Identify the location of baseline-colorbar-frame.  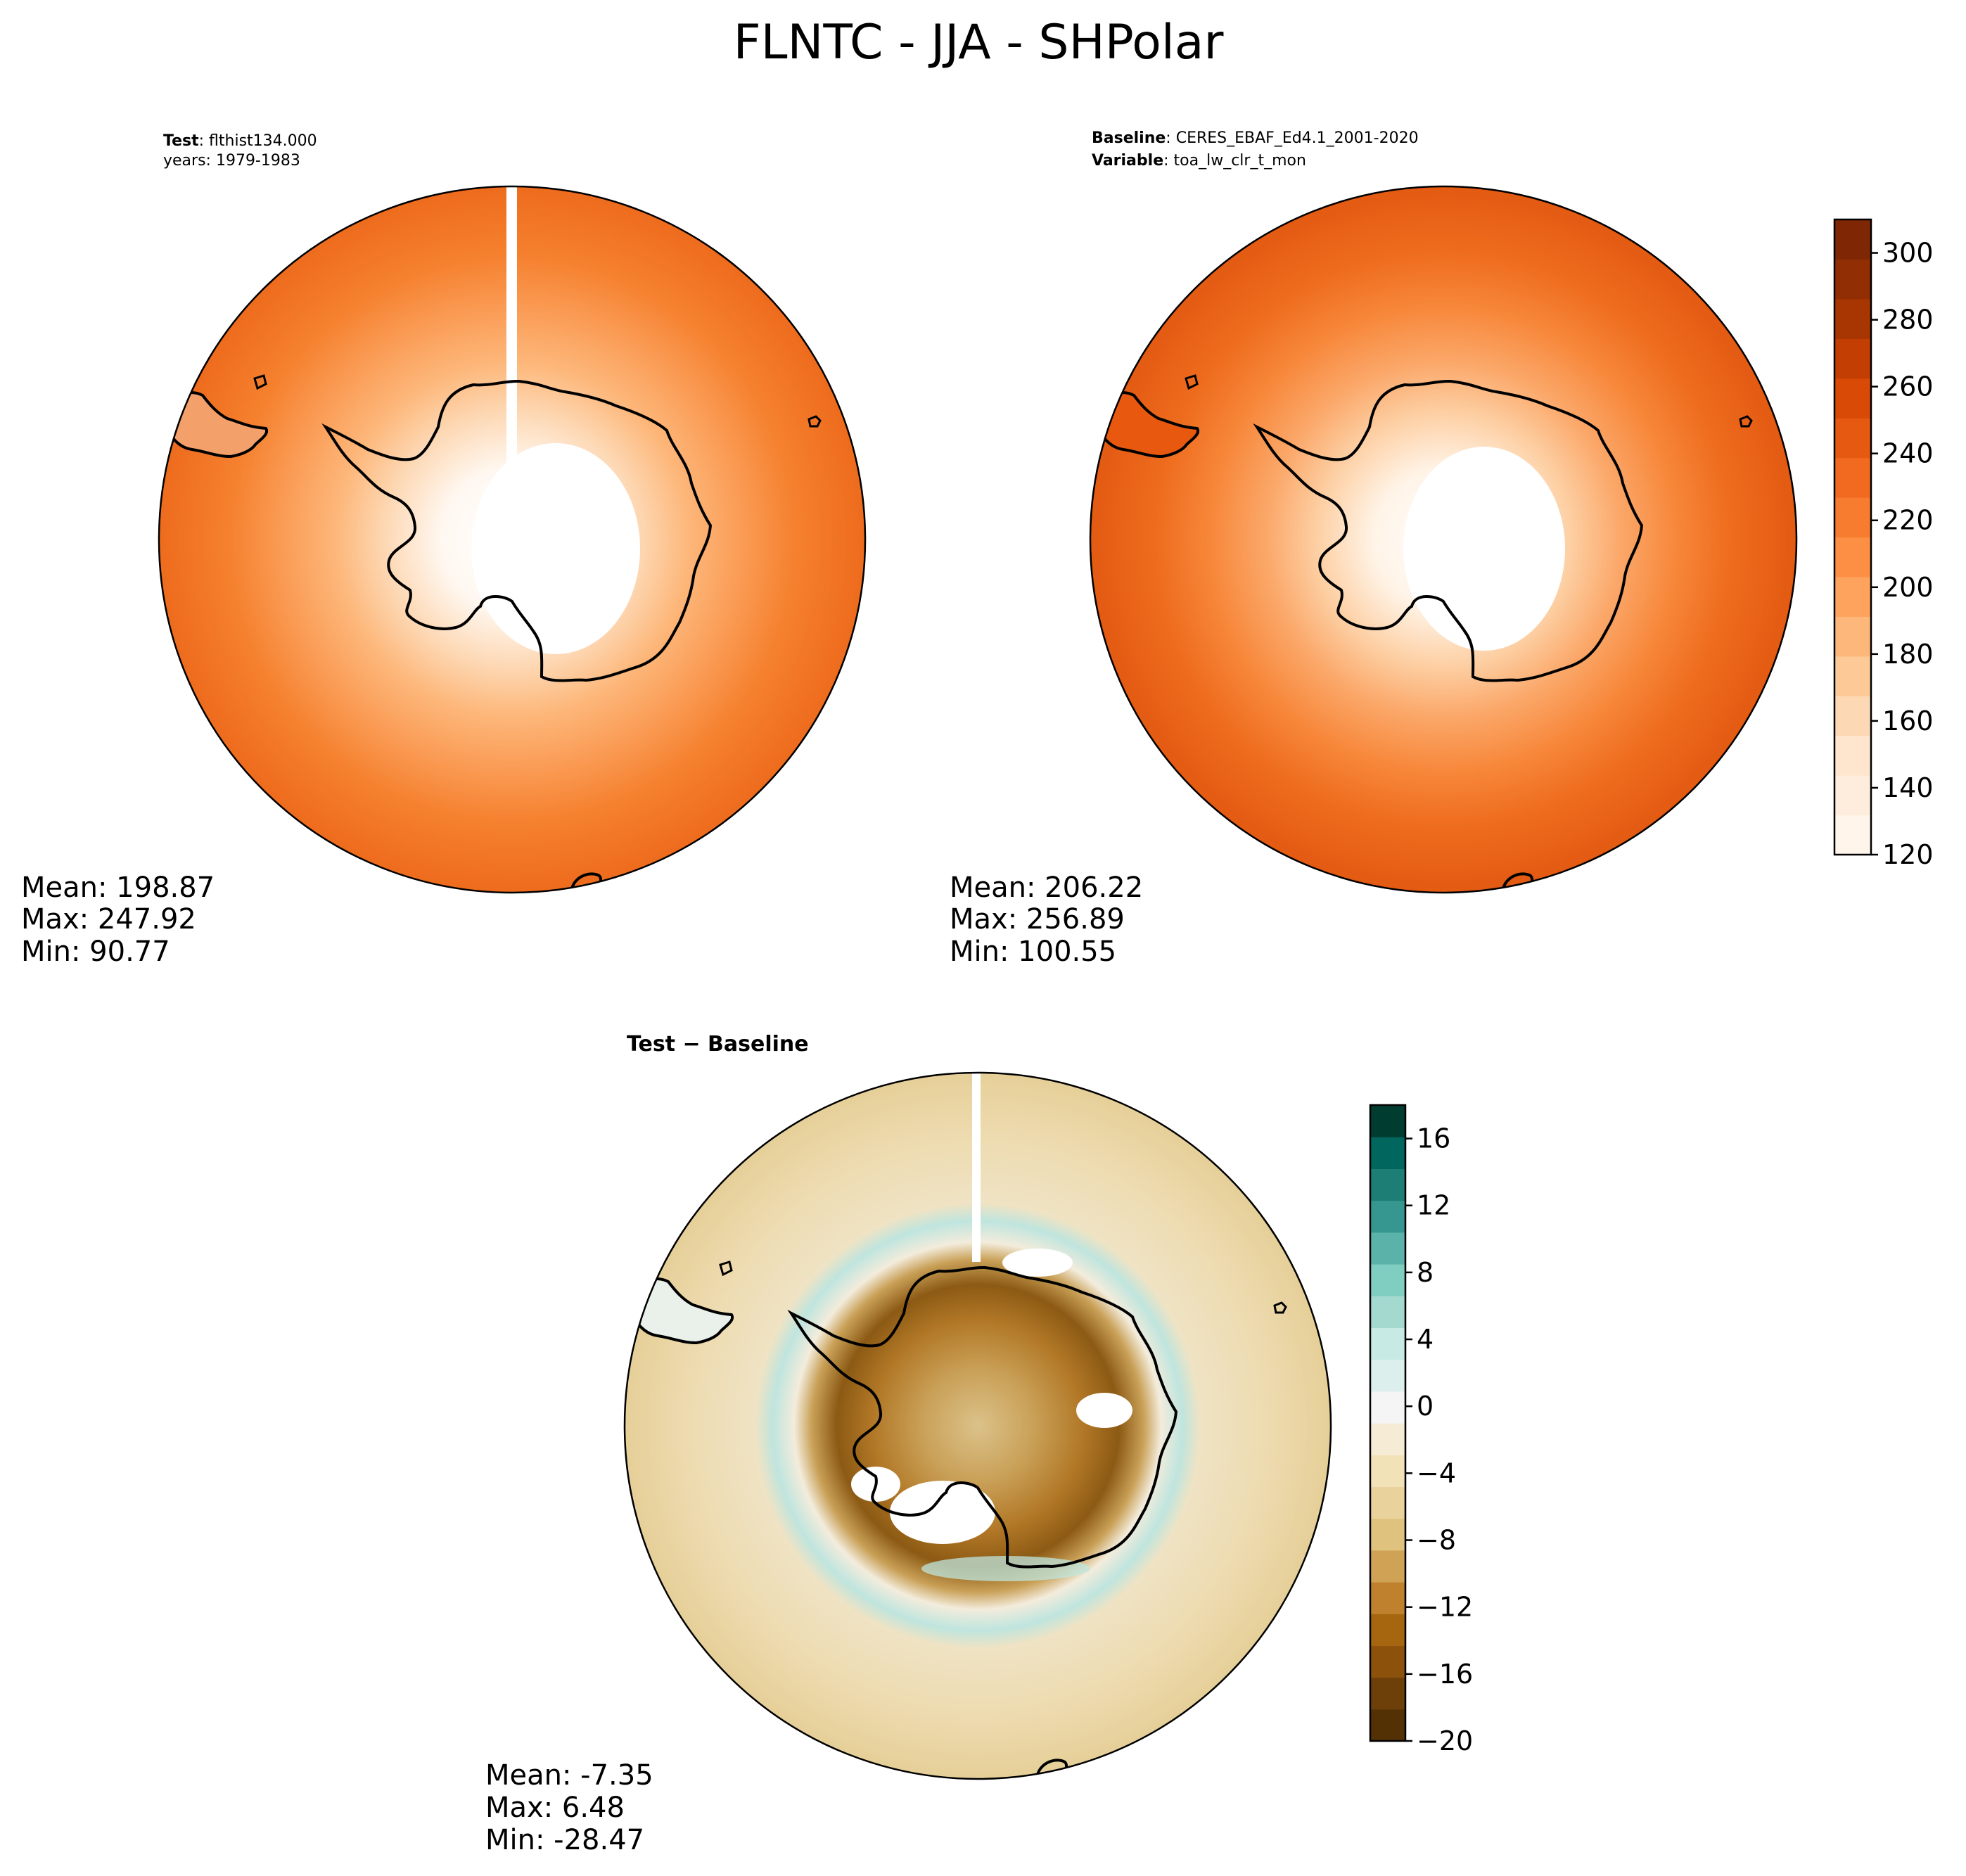
(1852, 537).